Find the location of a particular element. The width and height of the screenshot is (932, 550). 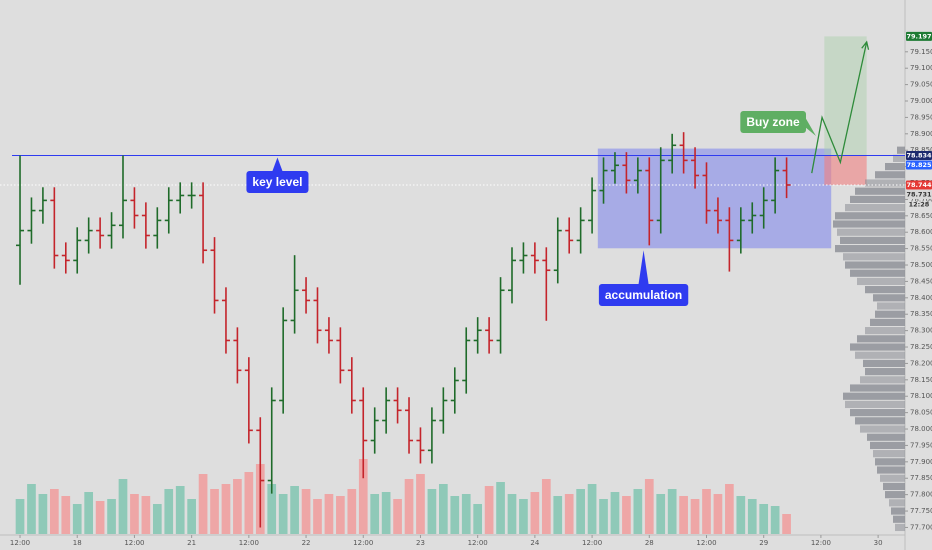

stop-zone is located at coordinates (845, 170).